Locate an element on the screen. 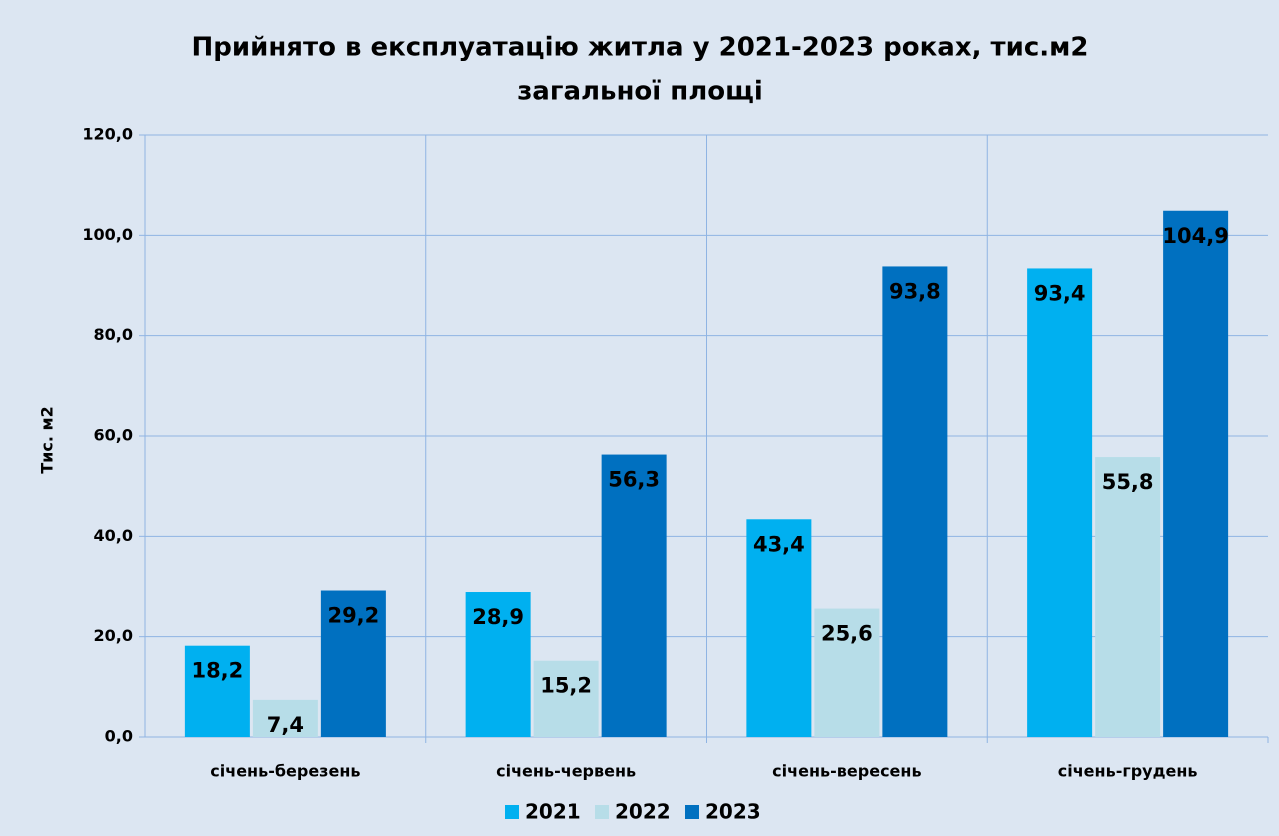  data-label: 28,9 is located at coordinates (498, 617).